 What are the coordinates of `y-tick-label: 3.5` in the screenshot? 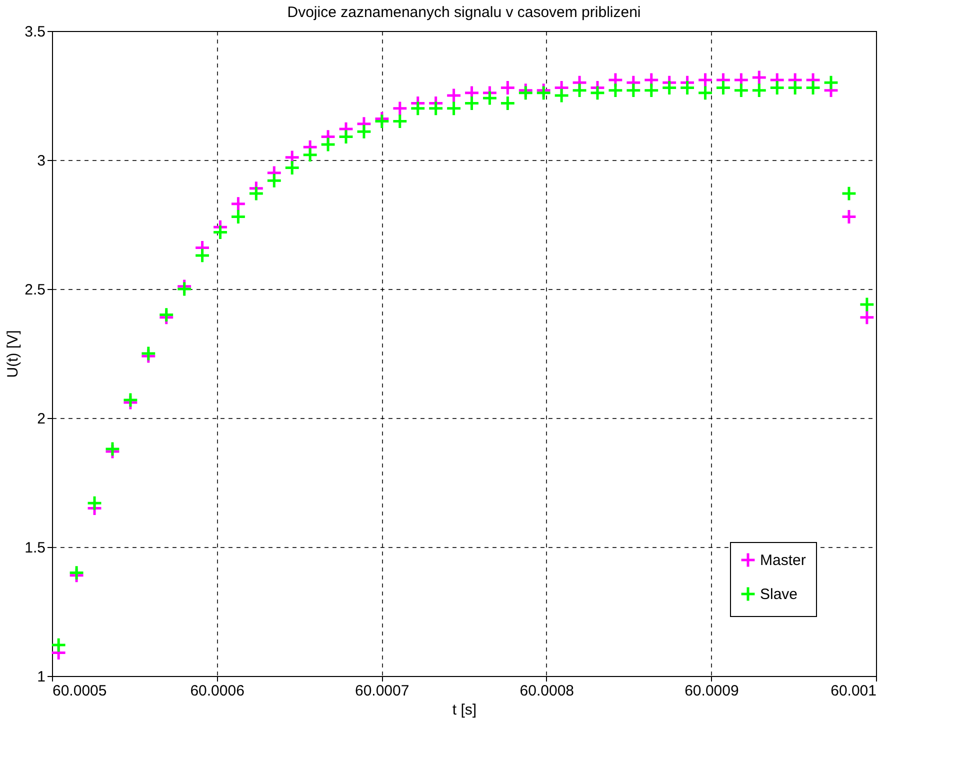 It's located at (35, 32).